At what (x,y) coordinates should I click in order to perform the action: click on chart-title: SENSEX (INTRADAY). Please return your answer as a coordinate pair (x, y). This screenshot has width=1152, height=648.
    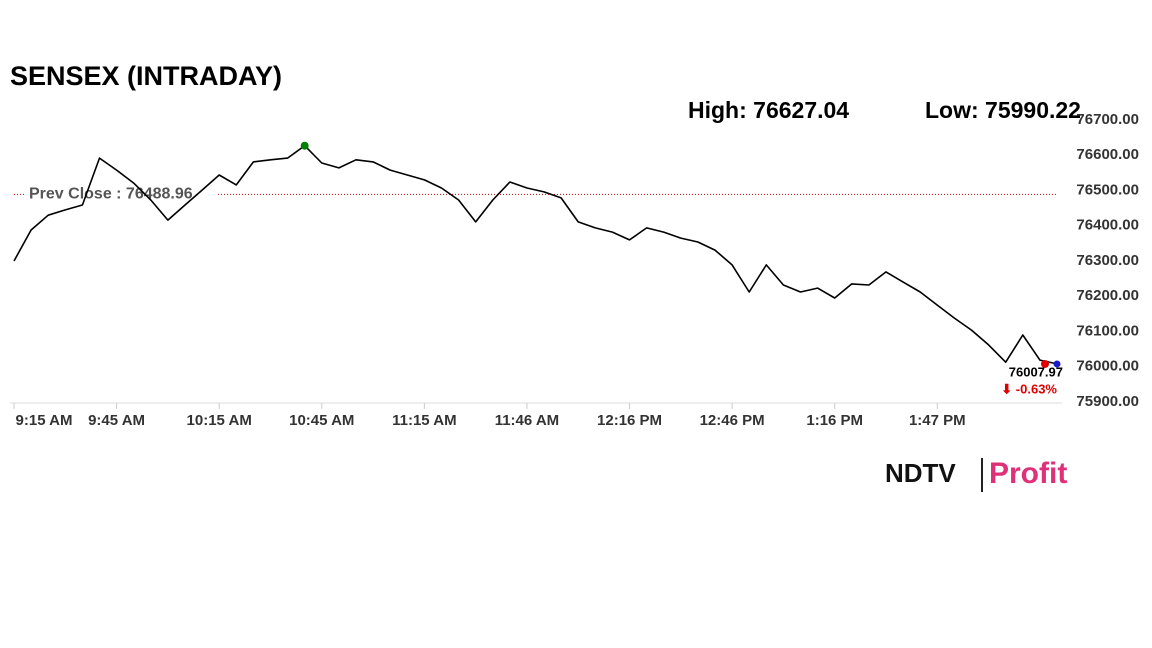
    Looking at the image, I should click on (146, 76).